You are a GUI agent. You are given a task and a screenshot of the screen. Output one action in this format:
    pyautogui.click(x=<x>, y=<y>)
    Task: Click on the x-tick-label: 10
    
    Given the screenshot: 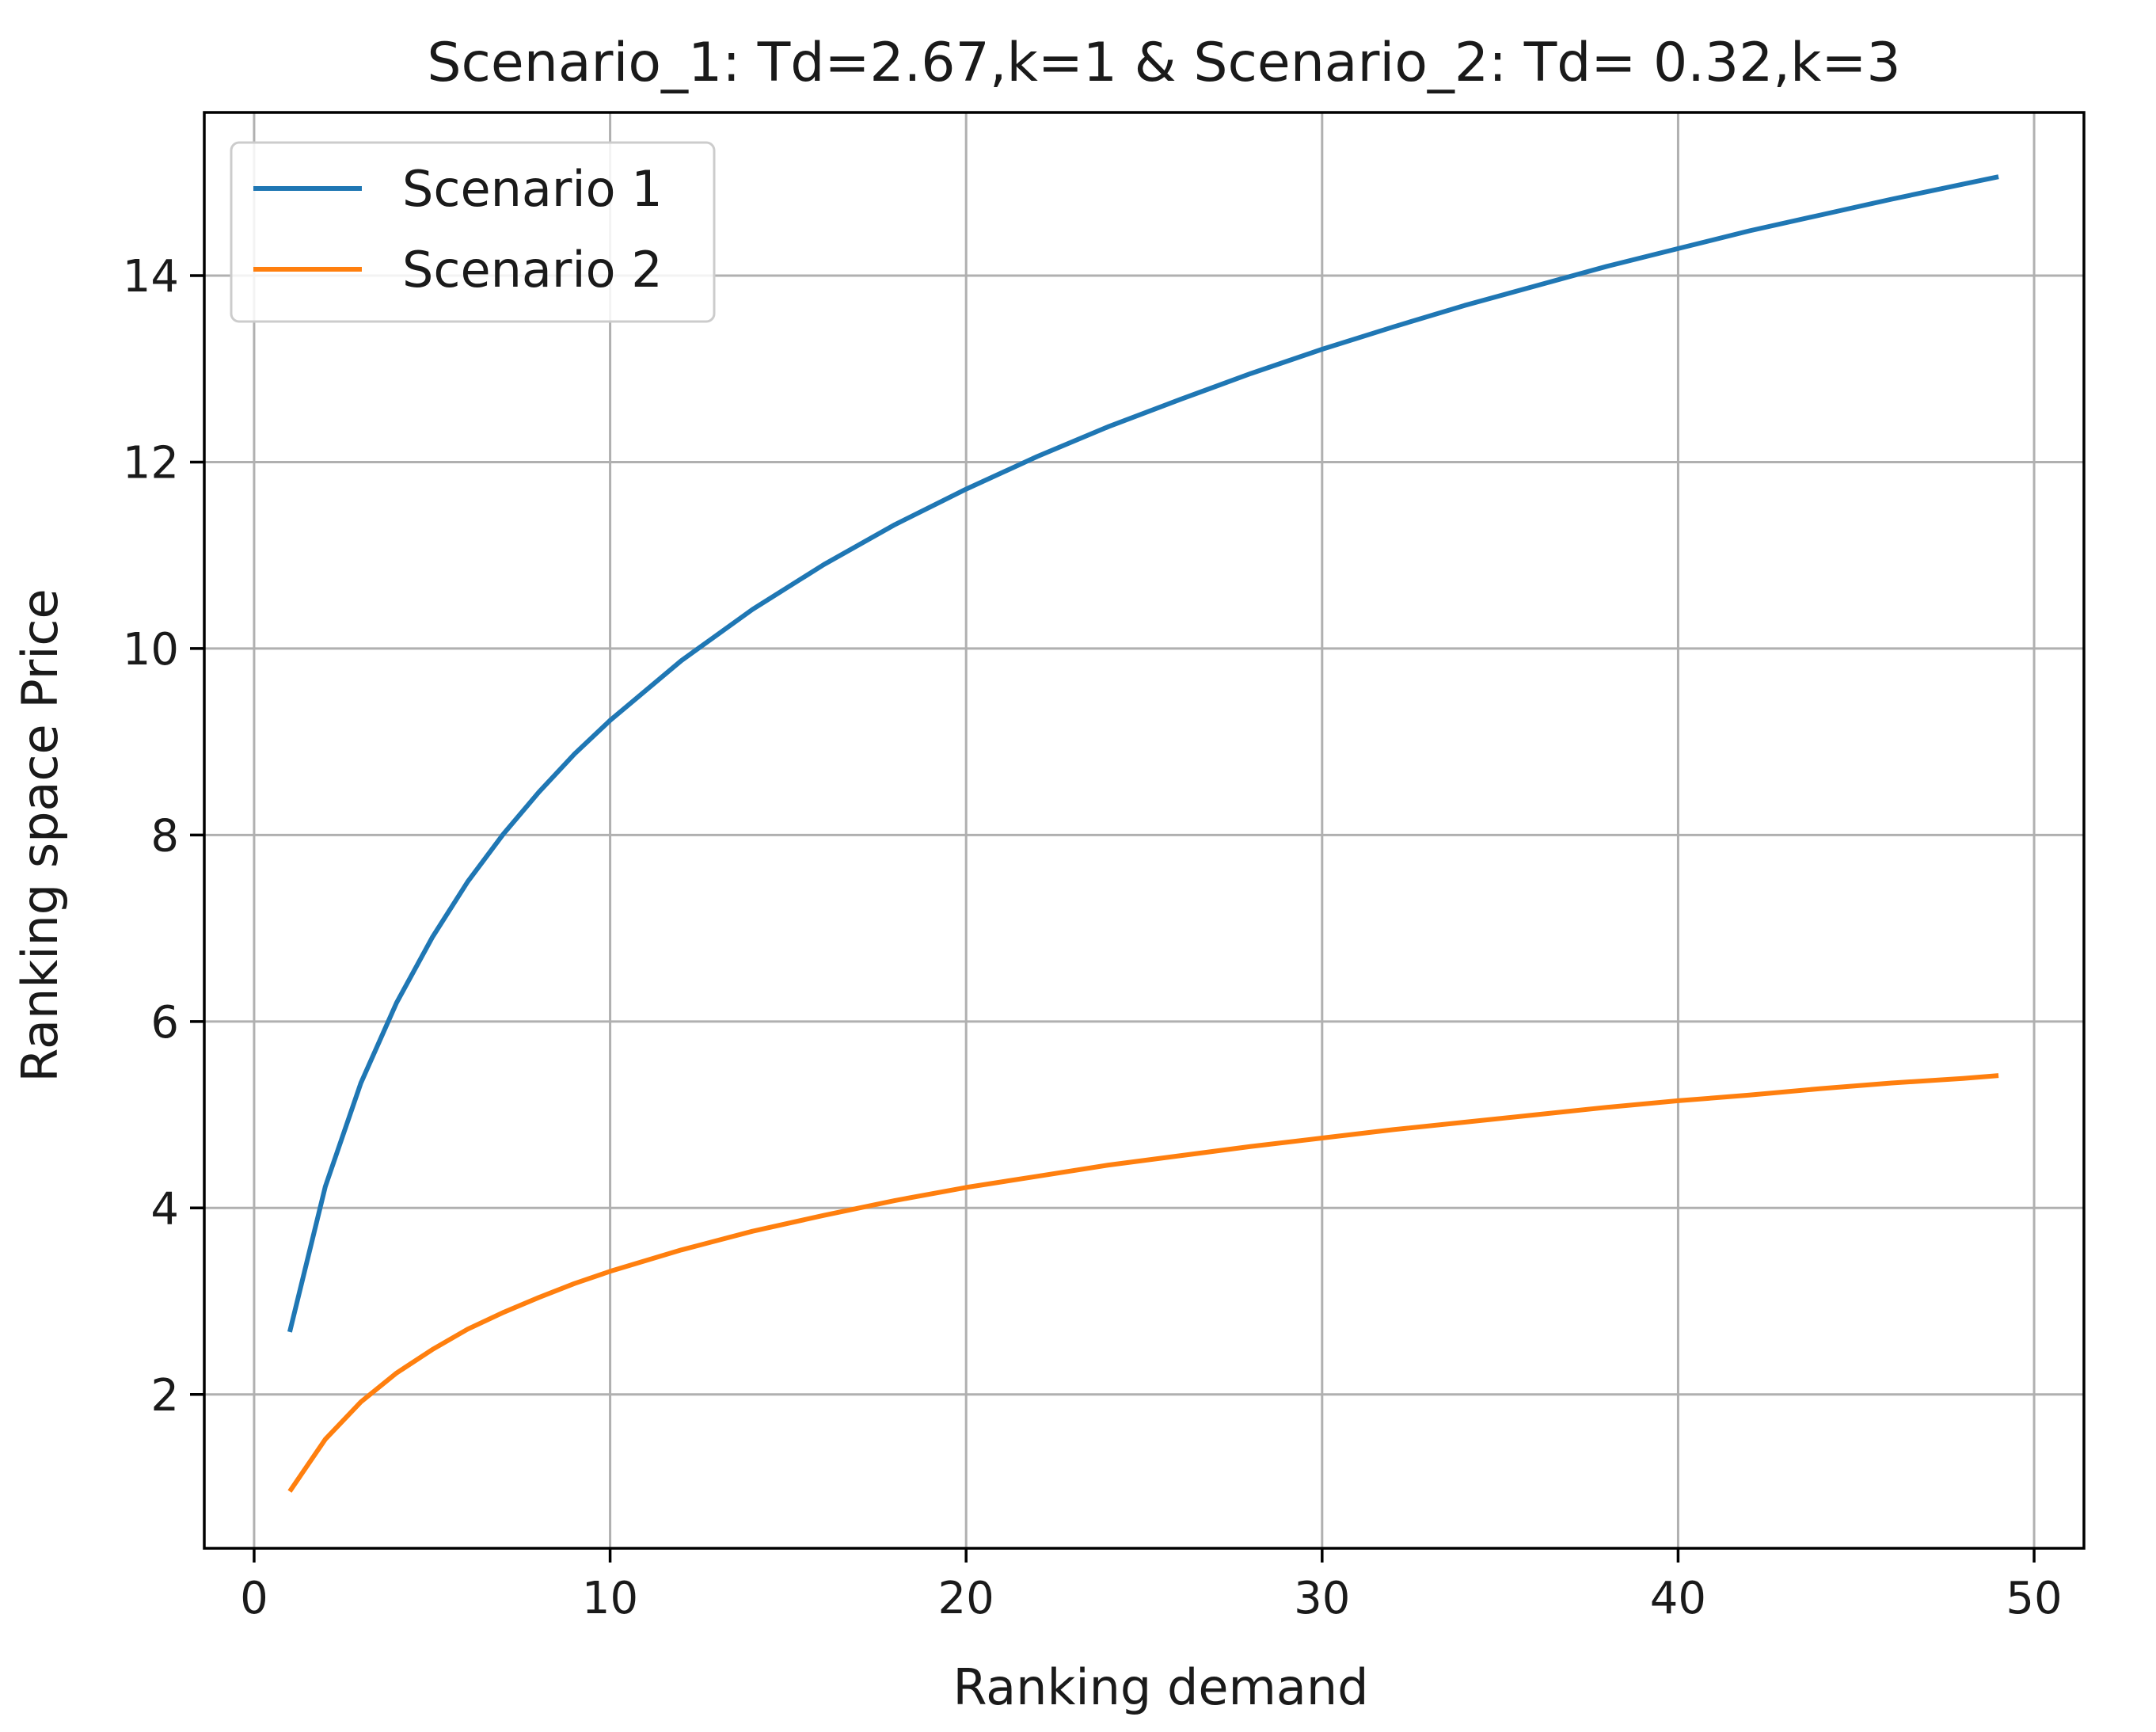 What is the action you would take?
    pyautogui.click(x=610, y=1599)
    